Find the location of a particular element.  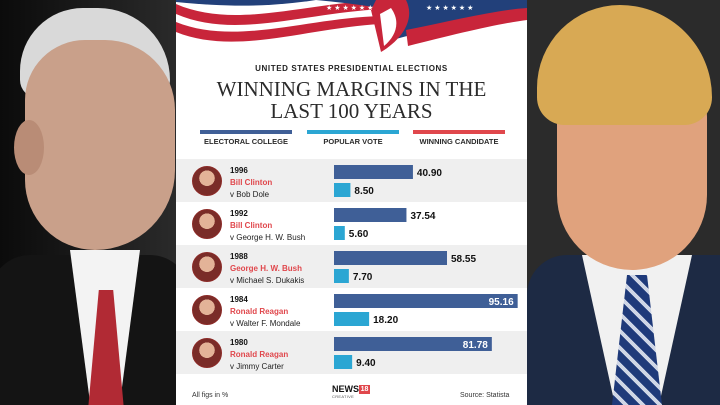

value-label-popular-vote-1992: 5.60 is located at coordinates (359, 234).